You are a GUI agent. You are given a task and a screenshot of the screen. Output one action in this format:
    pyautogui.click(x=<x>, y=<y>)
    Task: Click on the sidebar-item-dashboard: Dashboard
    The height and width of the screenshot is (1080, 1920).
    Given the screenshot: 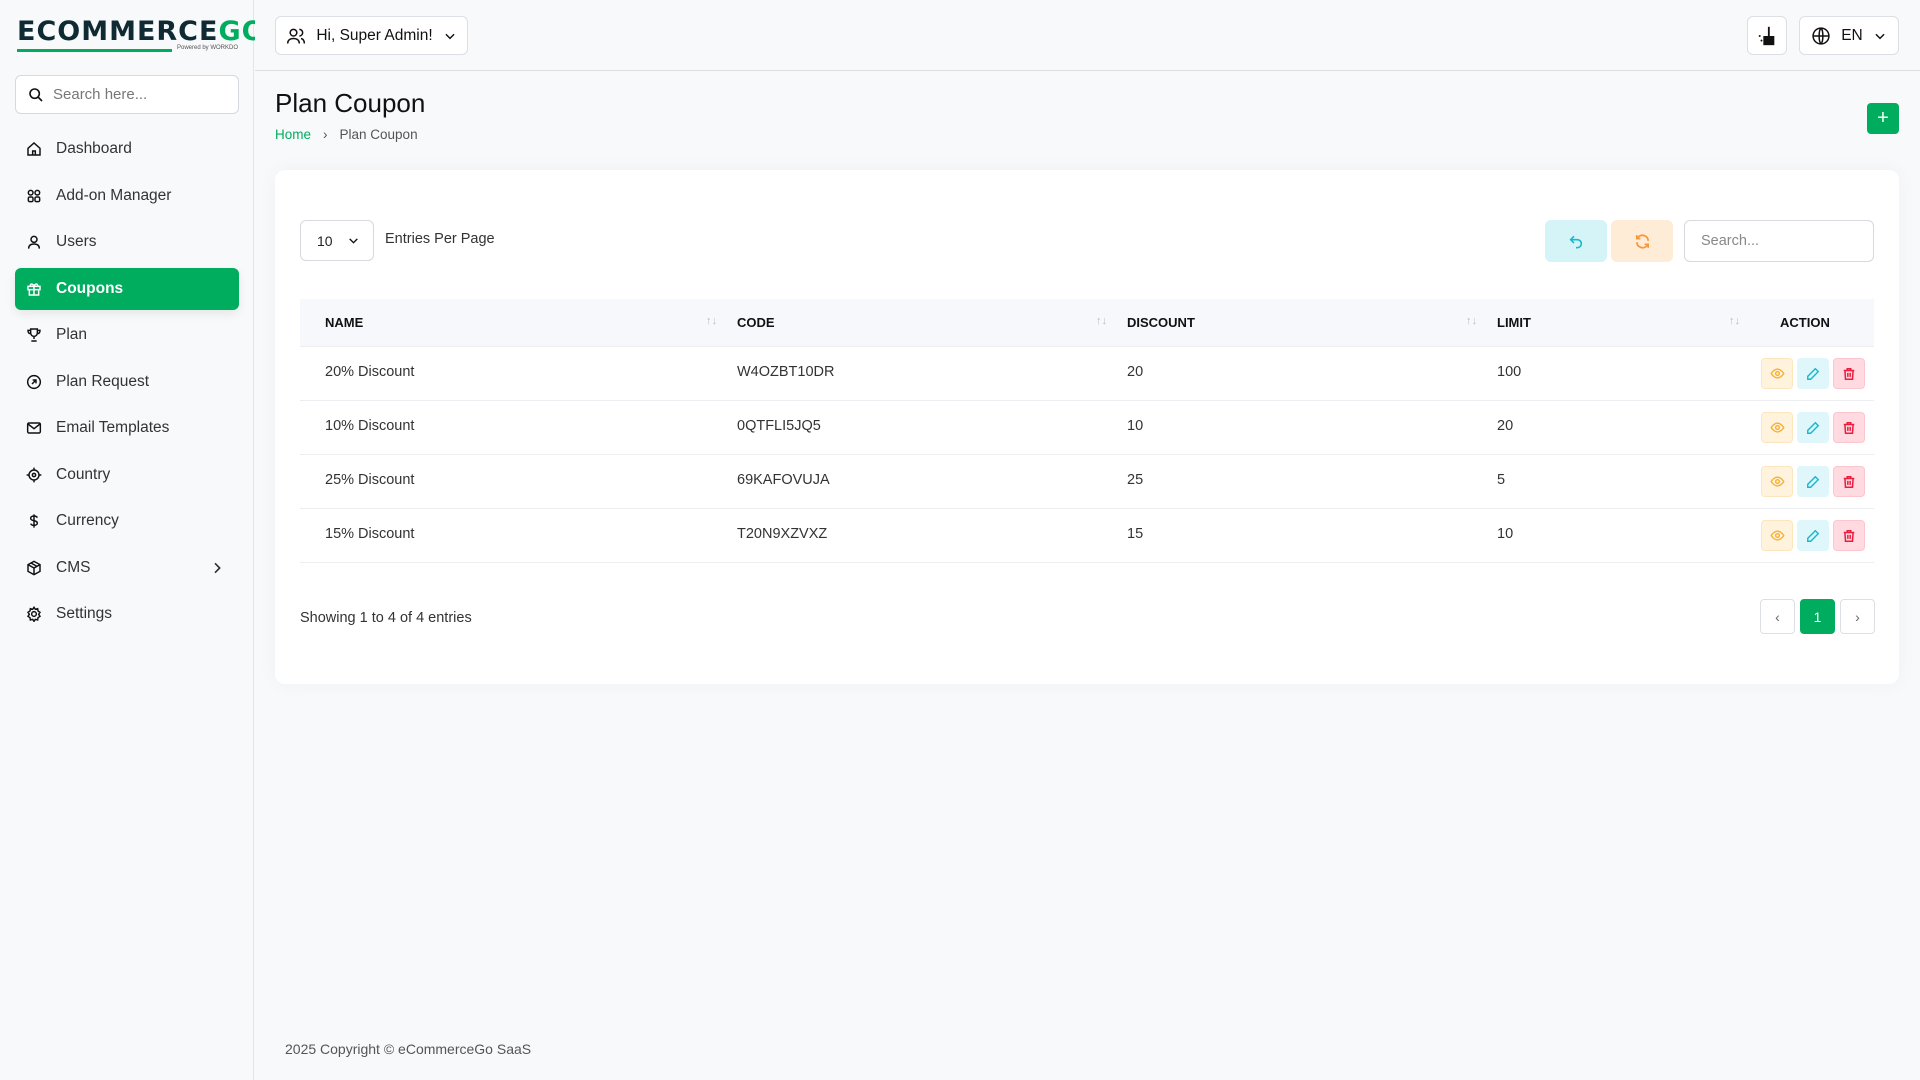 What is the action you would take?
    pyautogui.click(x=127, y=149)
    